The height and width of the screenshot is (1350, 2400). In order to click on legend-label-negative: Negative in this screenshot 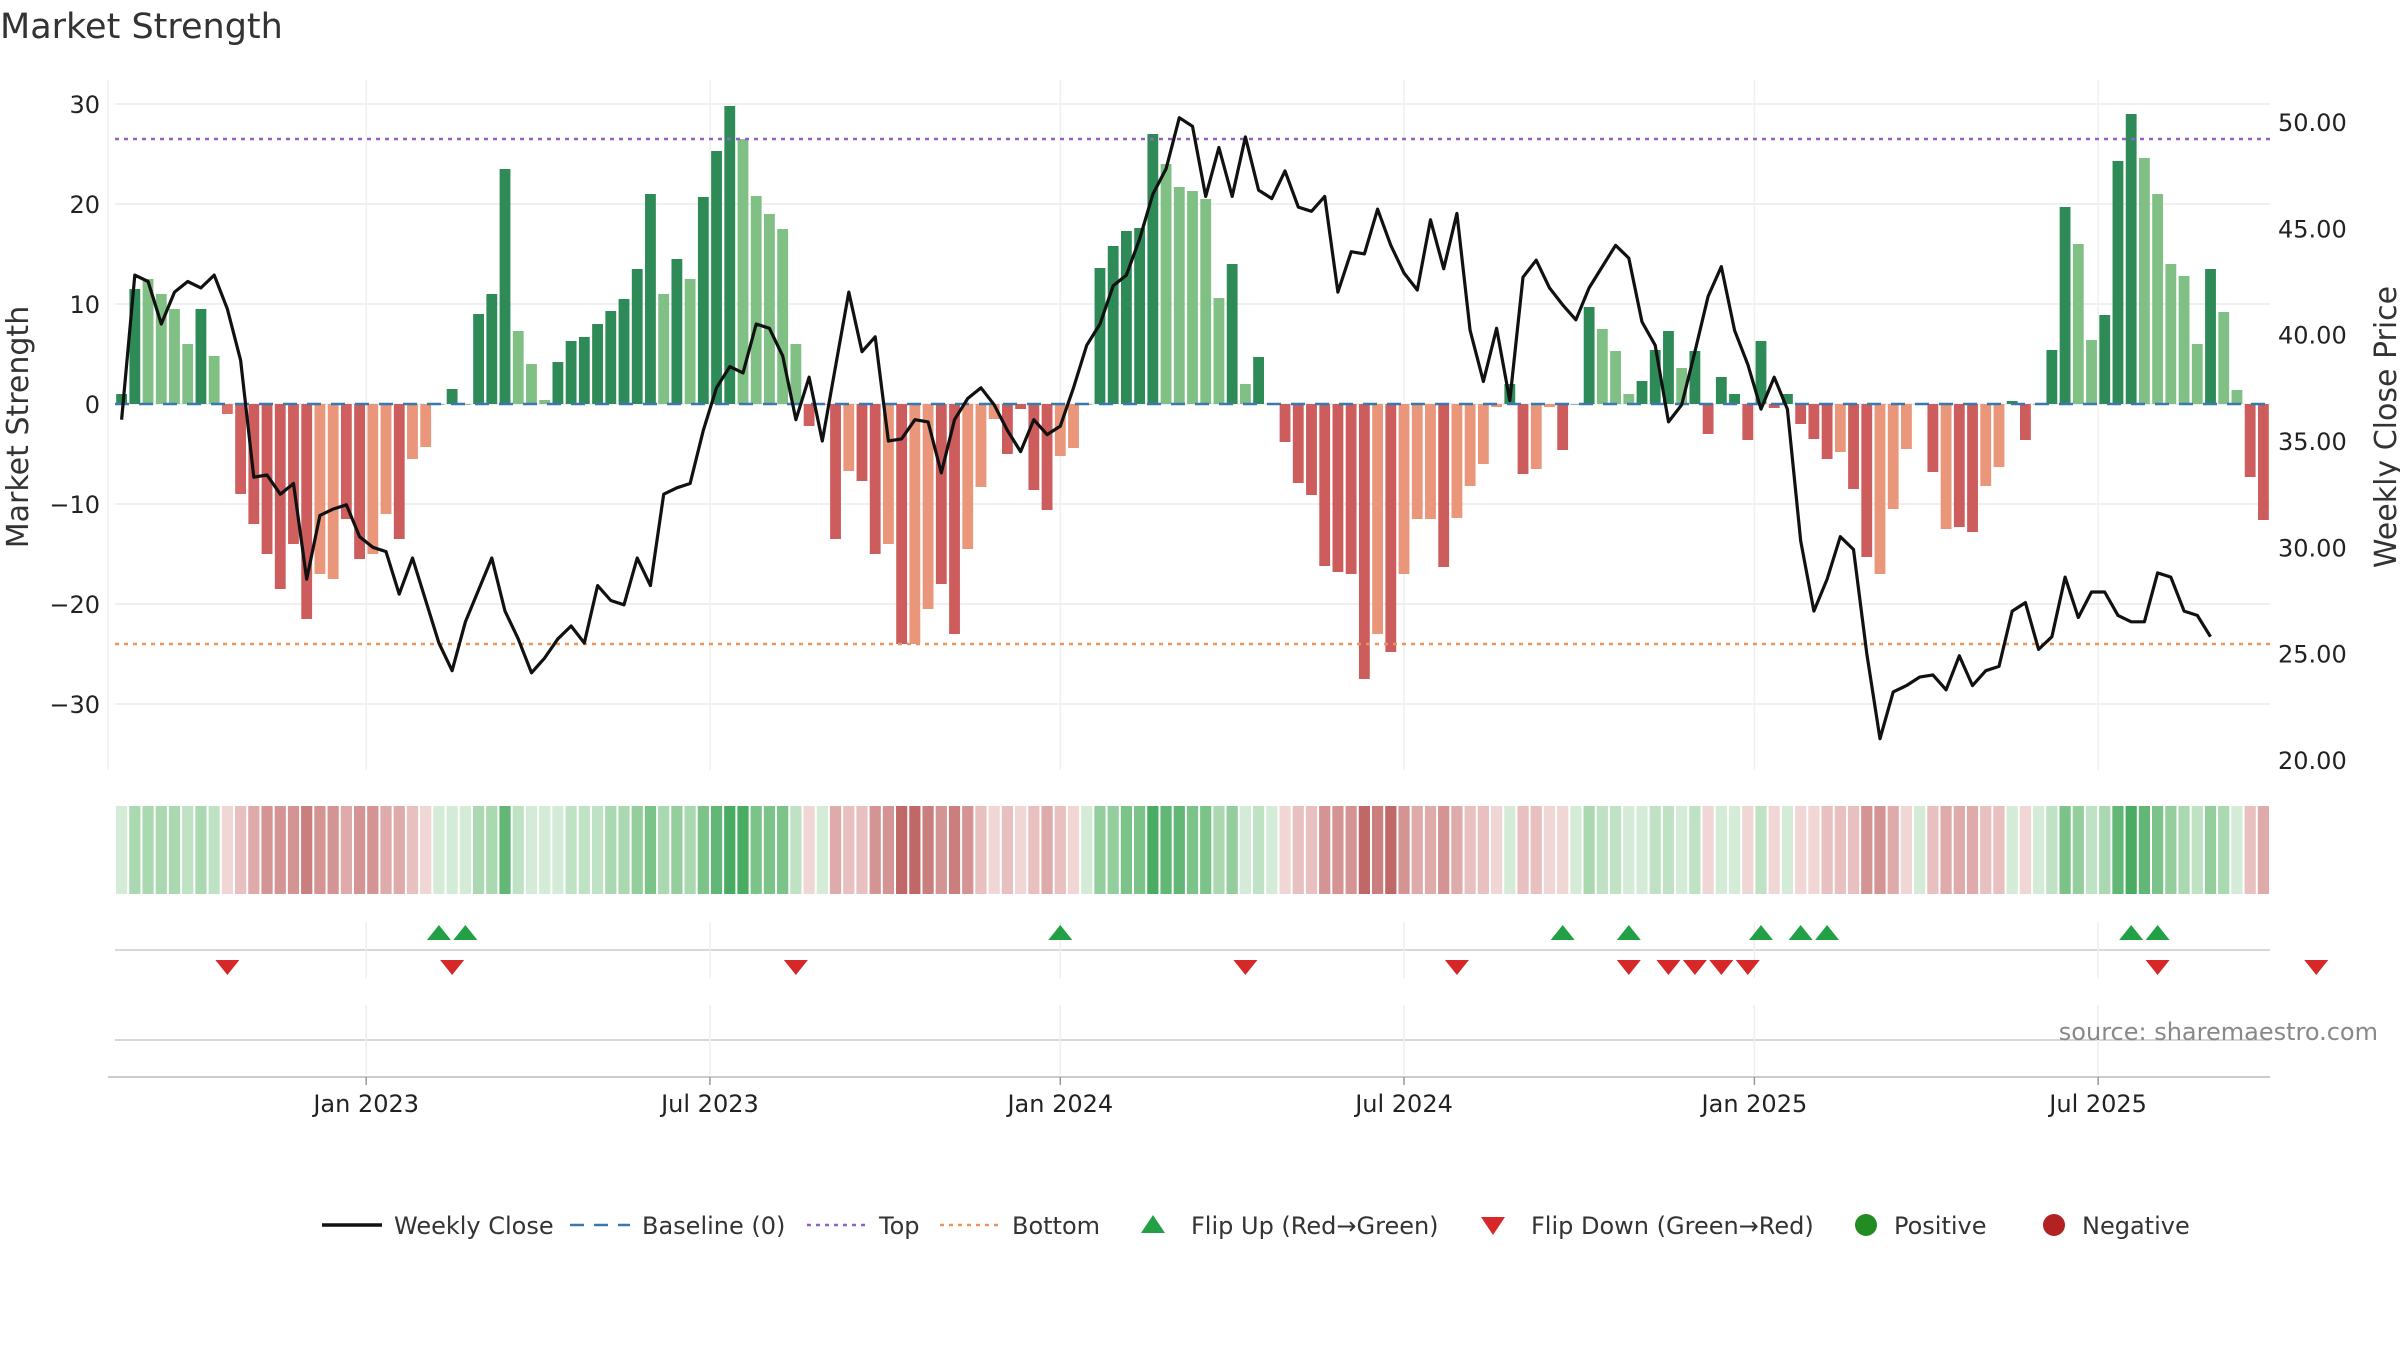, I will do `click(2136, 1226)`.